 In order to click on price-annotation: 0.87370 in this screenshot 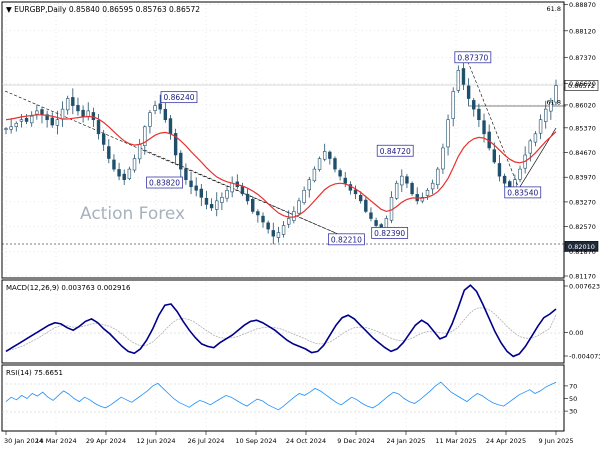, I will do `click(473, 57)`.